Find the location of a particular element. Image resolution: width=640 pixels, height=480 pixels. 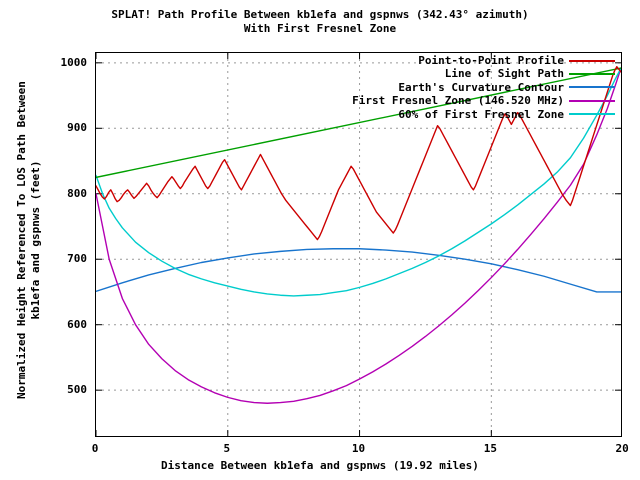

legend-item-label: 60% of First Fresnel Zone is located at coordinates (481, 114).